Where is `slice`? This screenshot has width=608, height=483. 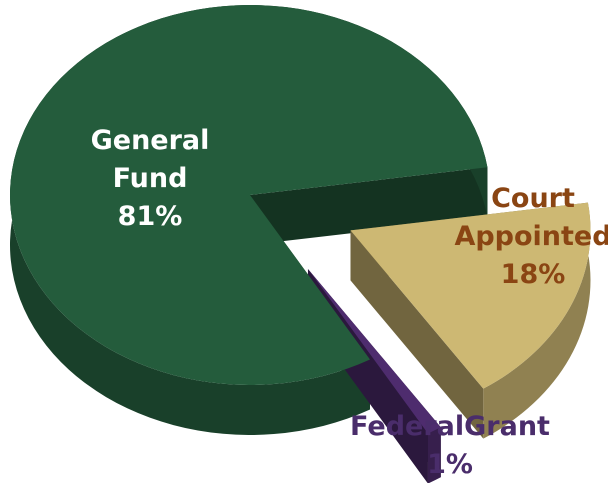 slice is located at coordinates (374, 351).